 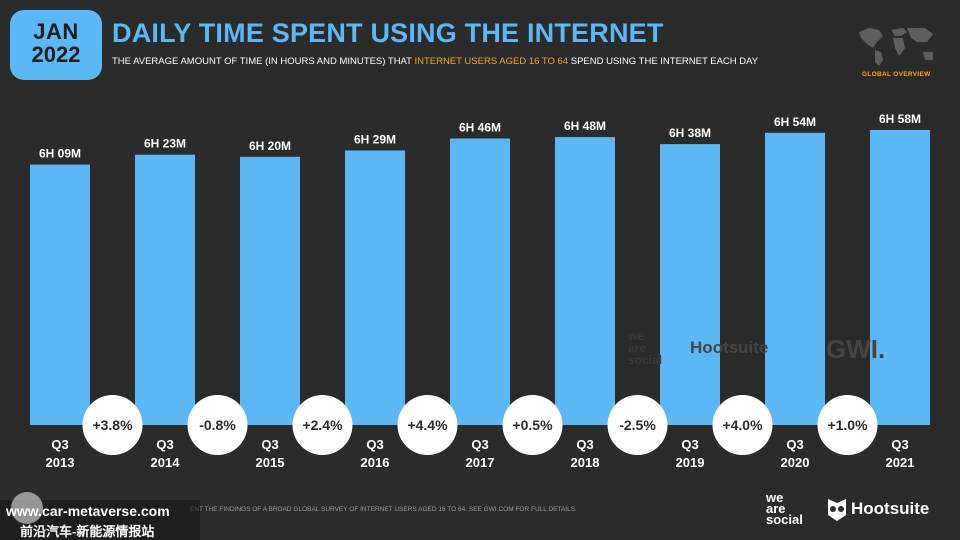 What do you see at coordinates (56, 54) in the screenshot?
I see `badge-year: 2022` at bounding box center [56, 54].